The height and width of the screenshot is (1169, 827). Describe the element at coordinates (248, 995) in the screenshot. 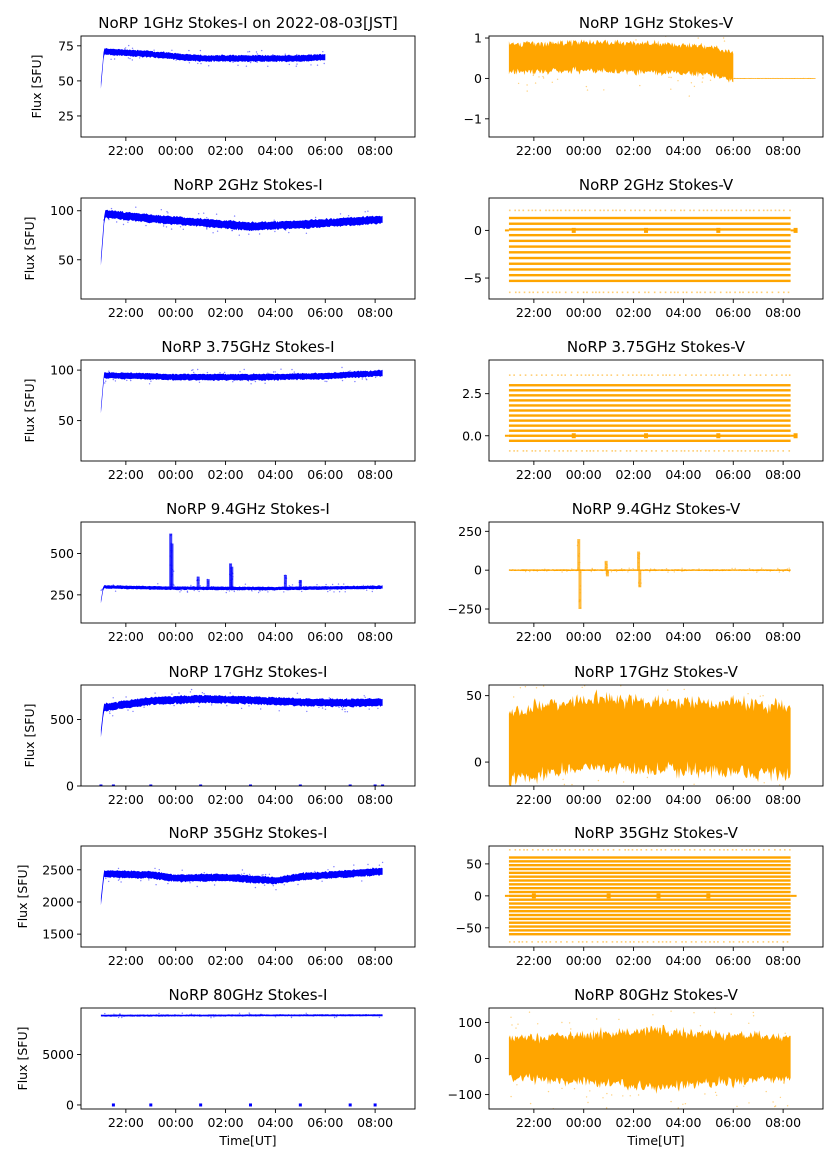

I see `chart-title: NoRP 80GHz Stokes-I` at that location.